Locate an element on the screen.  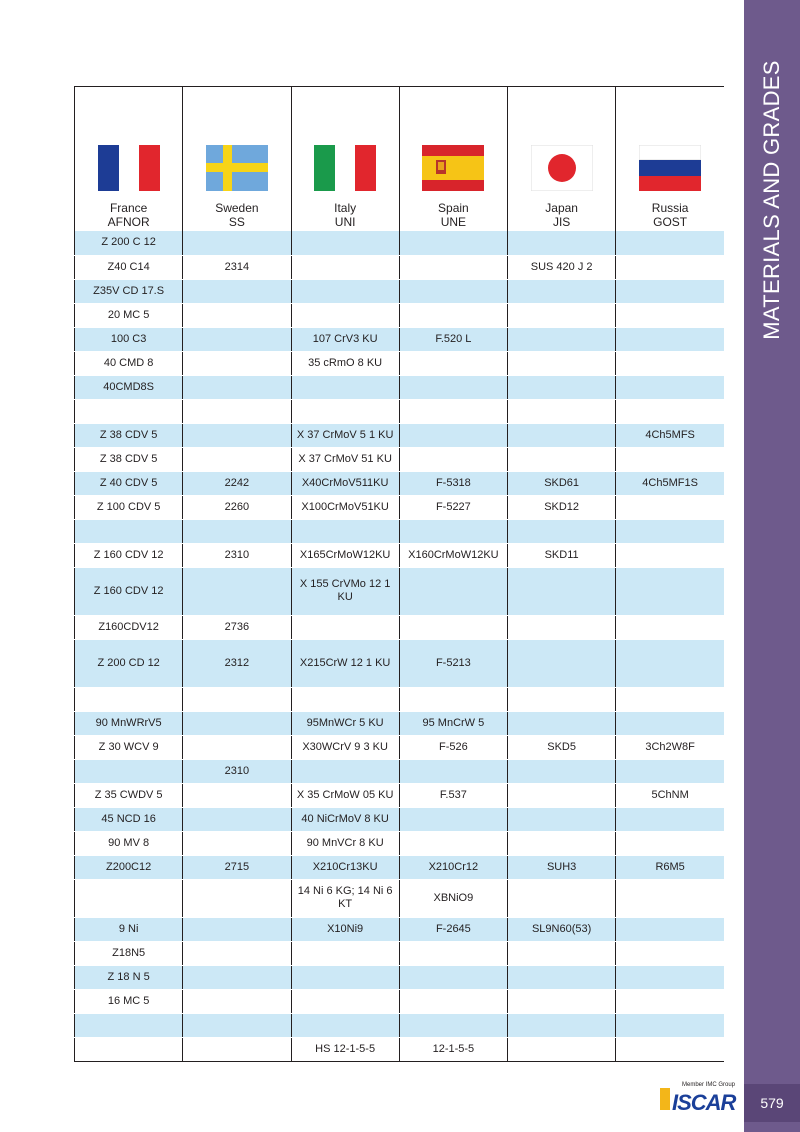
table-row: Z 100 CDV 5 2260 X100CrMoV51KU F-5227 SKD12 is located at coordinates (398, 507).